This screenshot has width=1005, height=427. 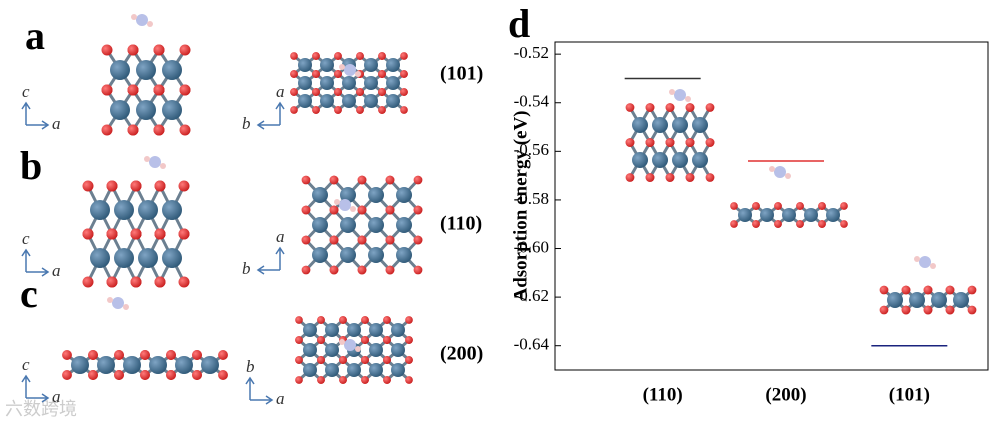 I want to click on panel-label: b, so click(x=31, y=165).